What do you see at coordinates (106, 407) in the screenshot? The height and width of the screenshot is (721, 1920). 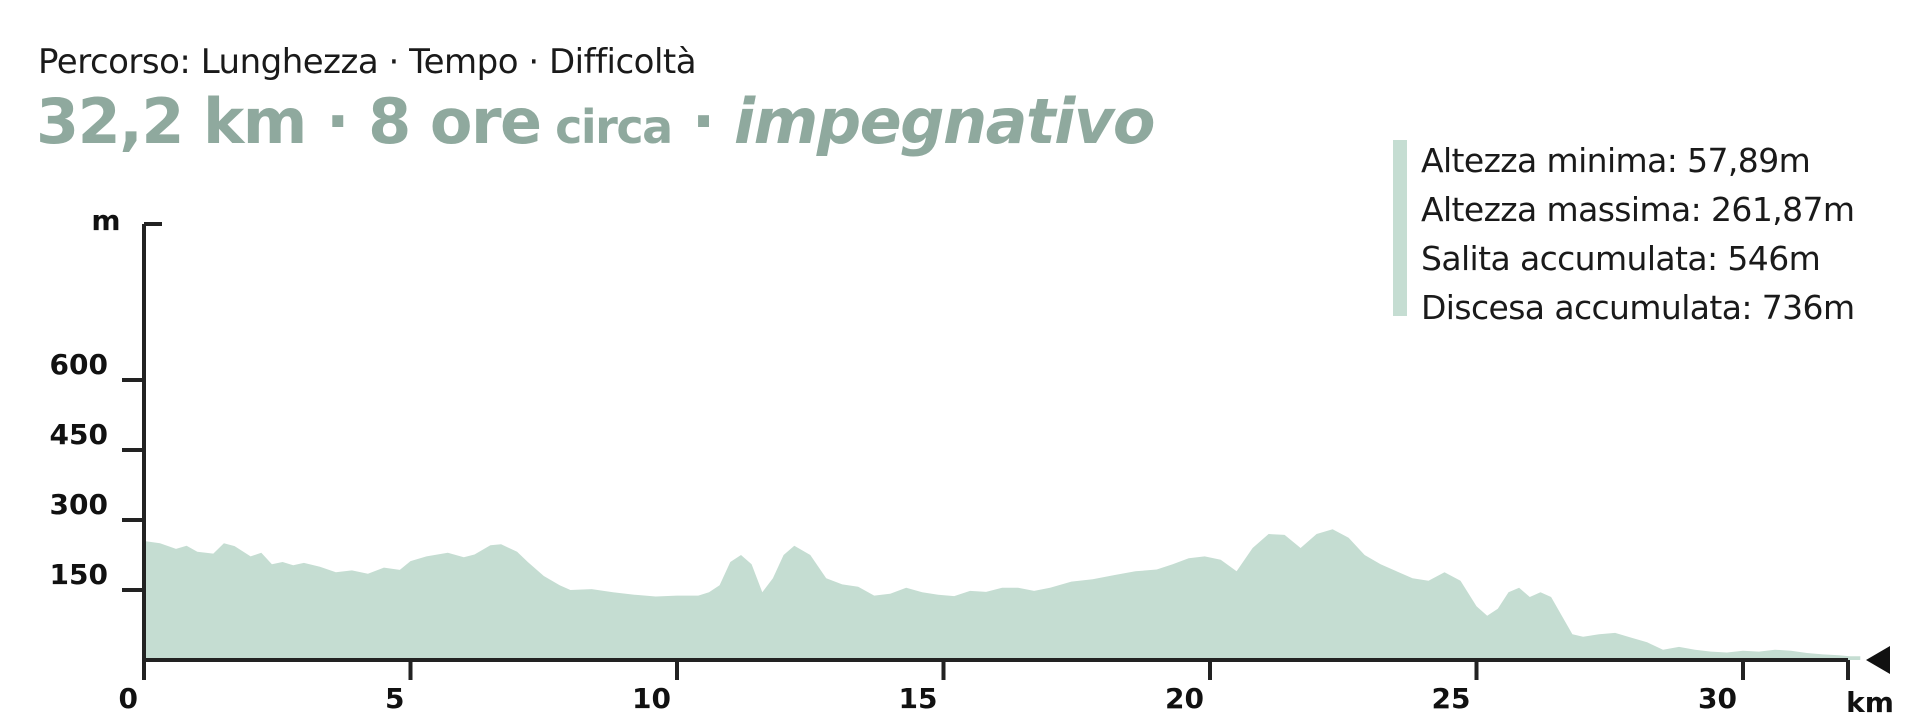 I see `y-axis-ticks: 150 300 450 600` at bounding box center [106, 407].